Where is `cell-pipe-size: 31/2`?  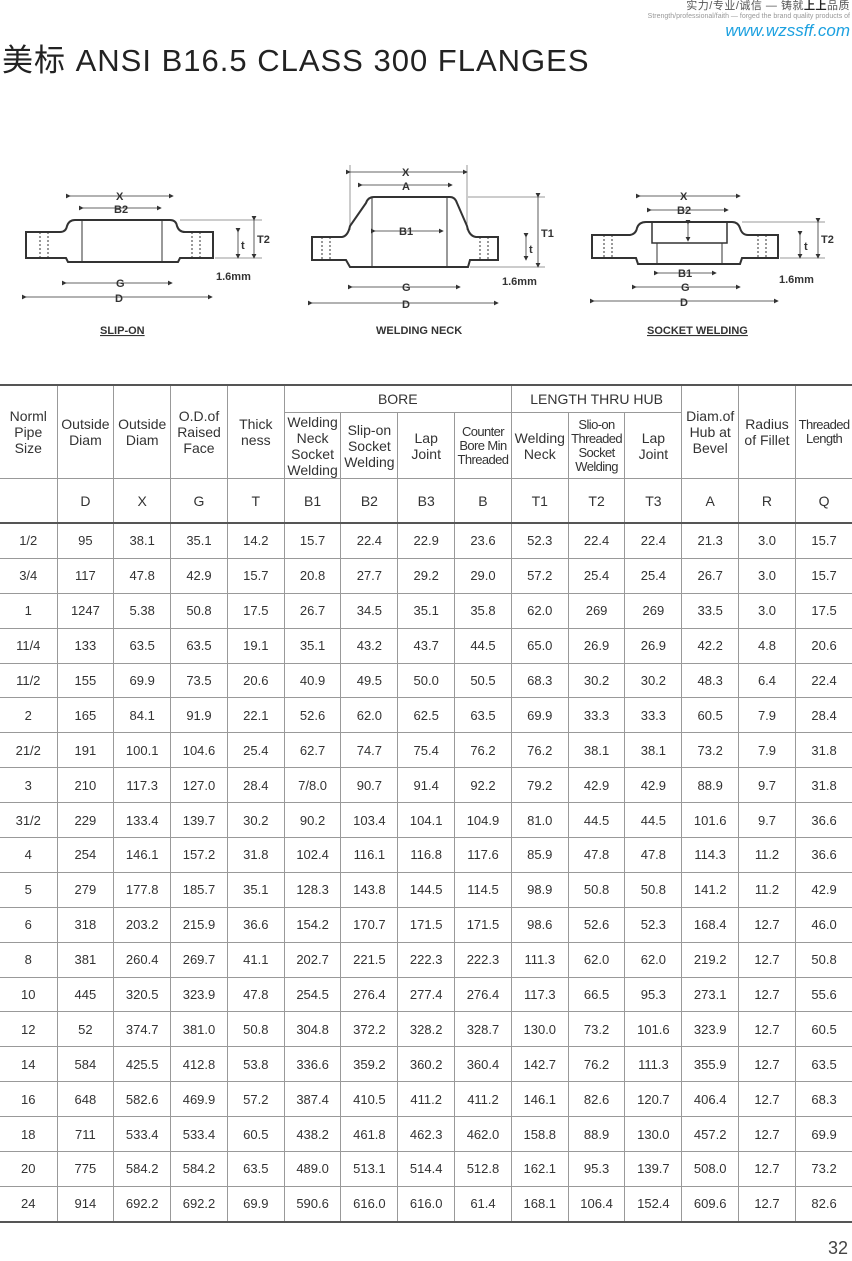
cell-pipe-size: 31/2 is located at coordinates (29, 820).